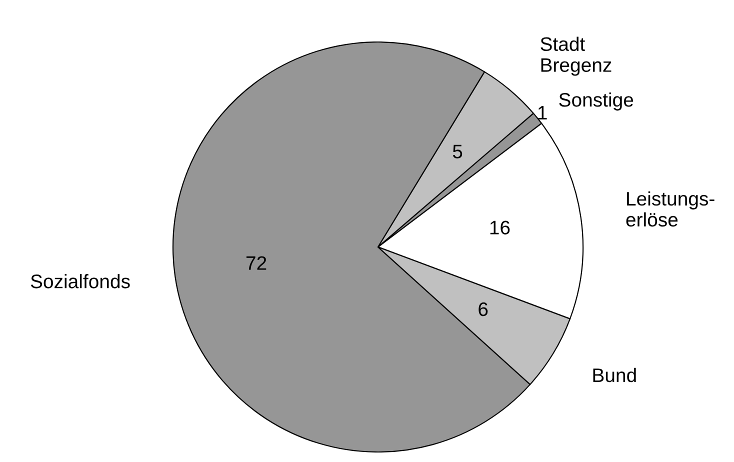 Image resolution: width=734 pixels, height=462 pixels. What do you see at coordinates (483, 309) in the screenshot?
I see `data-label: 6` at bounding box center [483, 309].